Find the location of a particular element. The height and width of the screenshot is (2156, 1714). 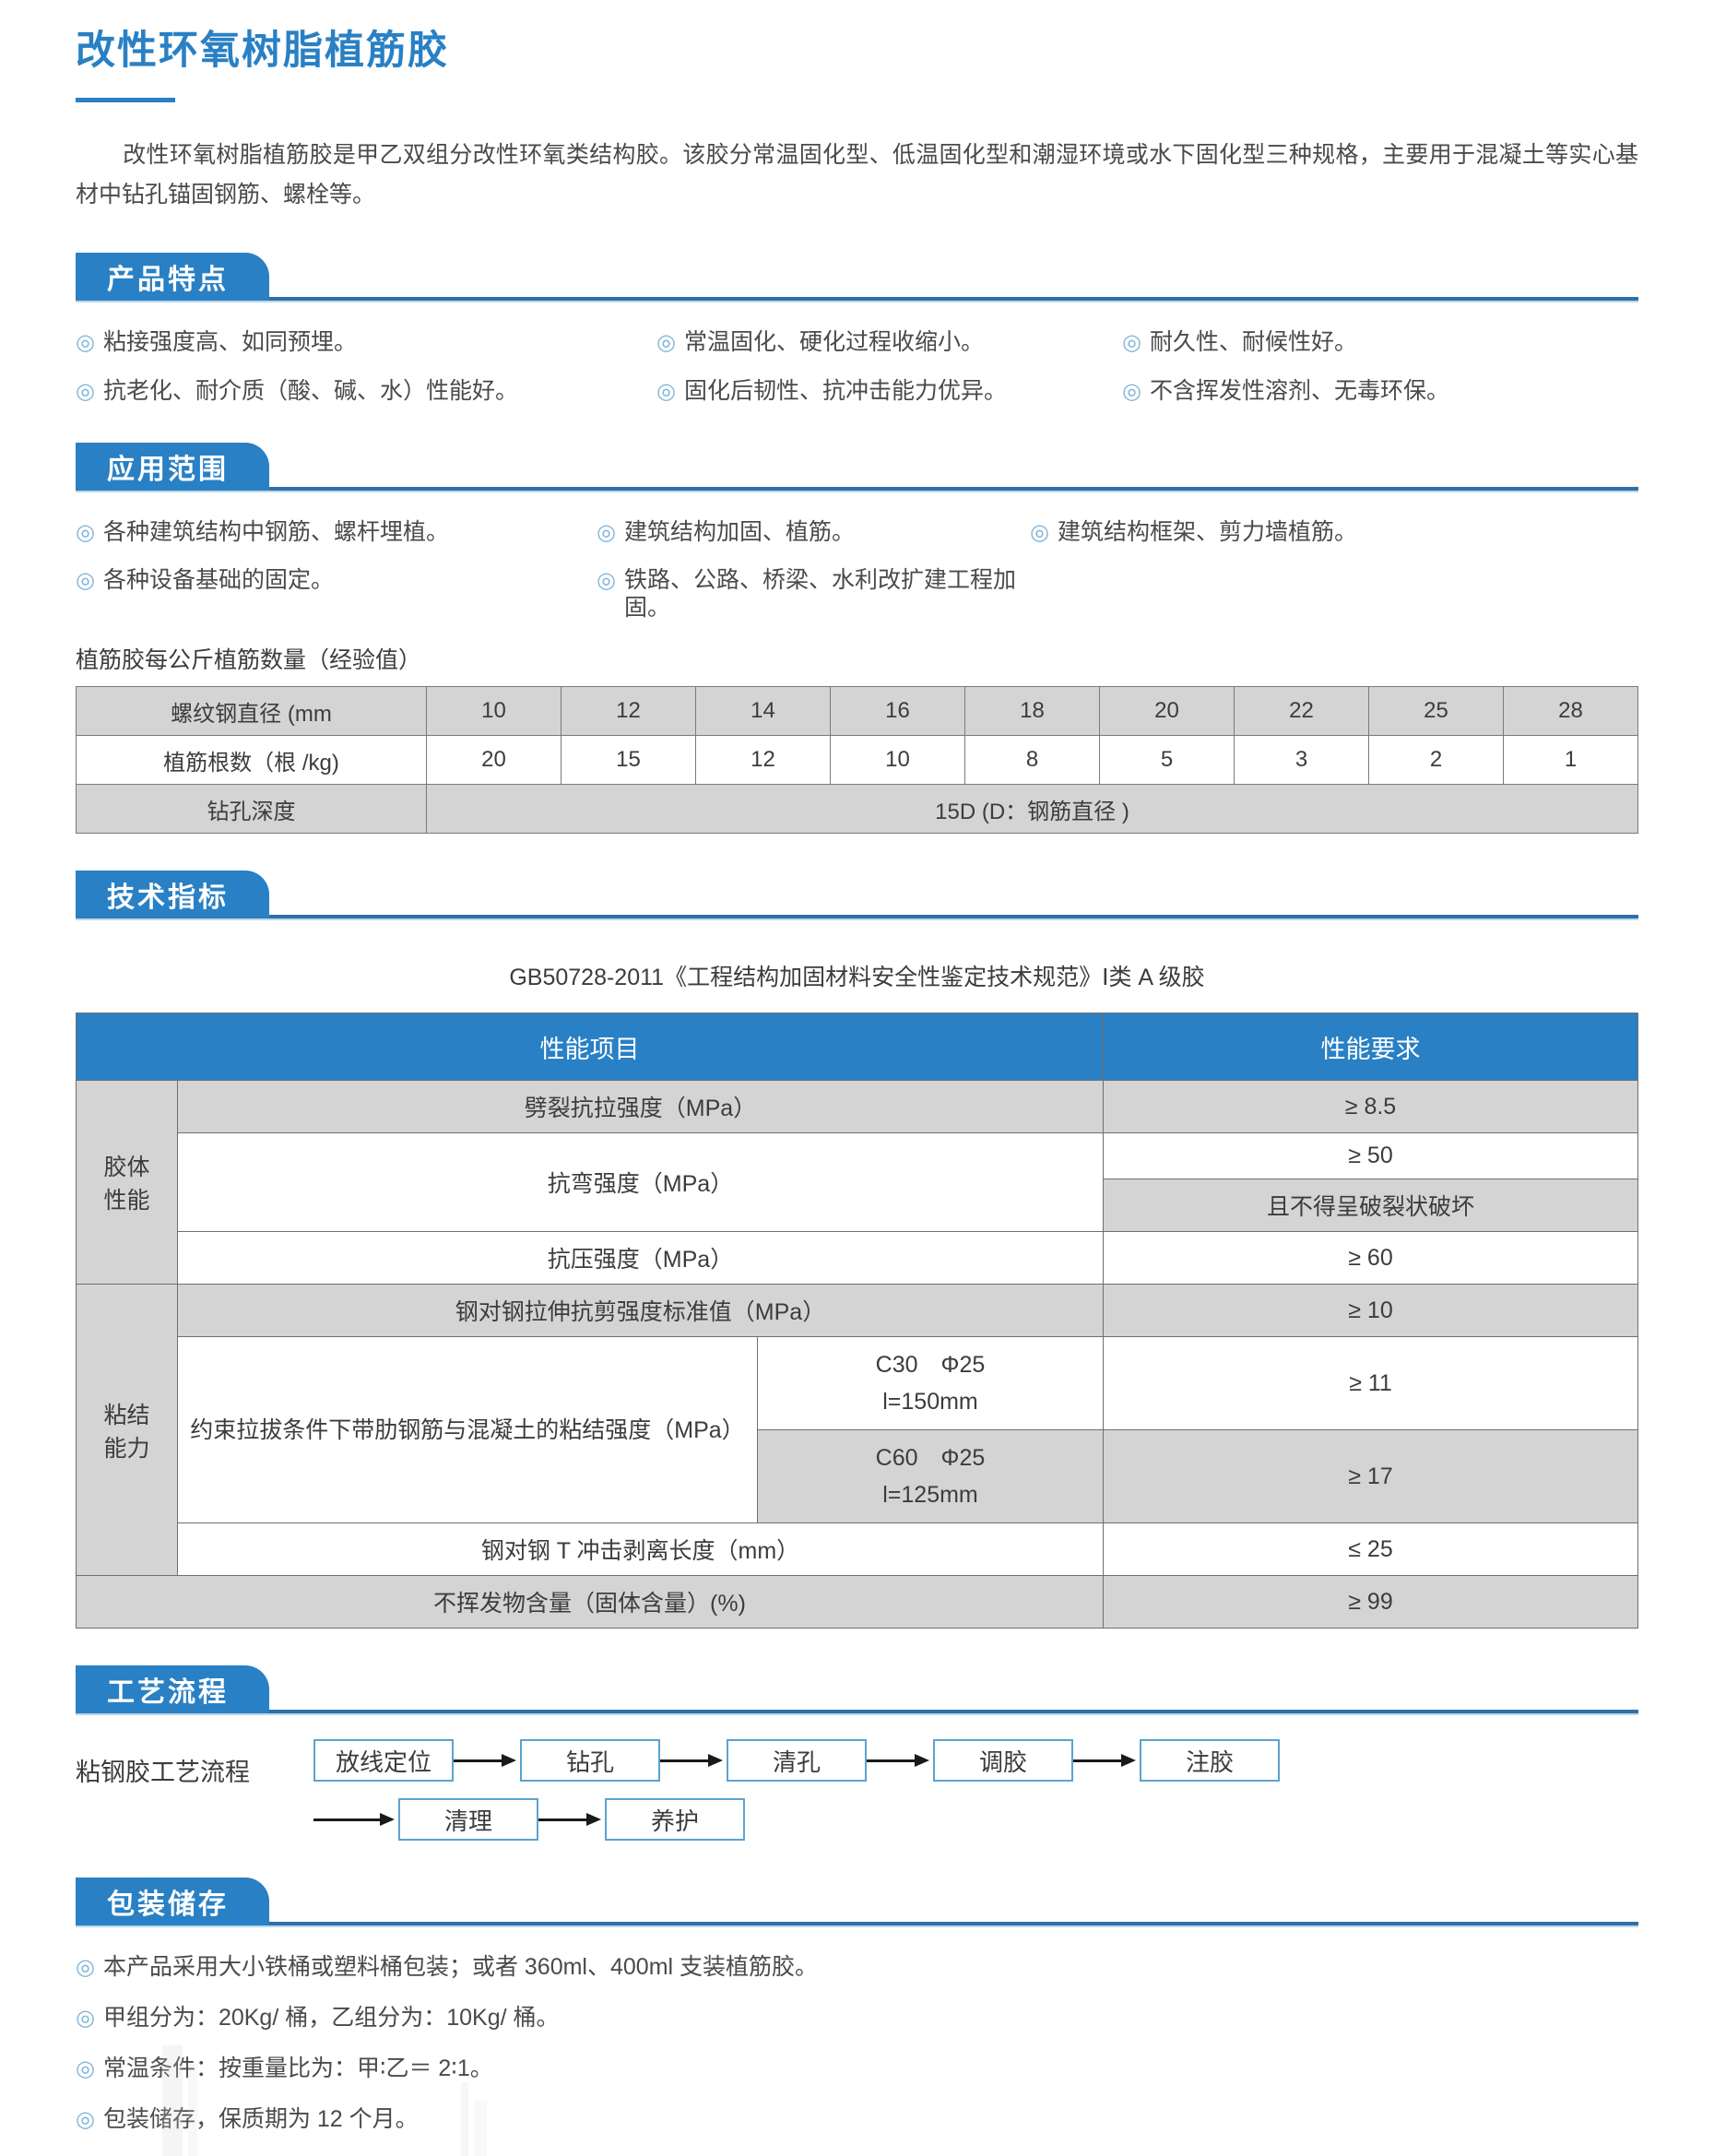

list-item: ◎ 粘接强度高、如同预埋。 is located at coordinates (366, 343).